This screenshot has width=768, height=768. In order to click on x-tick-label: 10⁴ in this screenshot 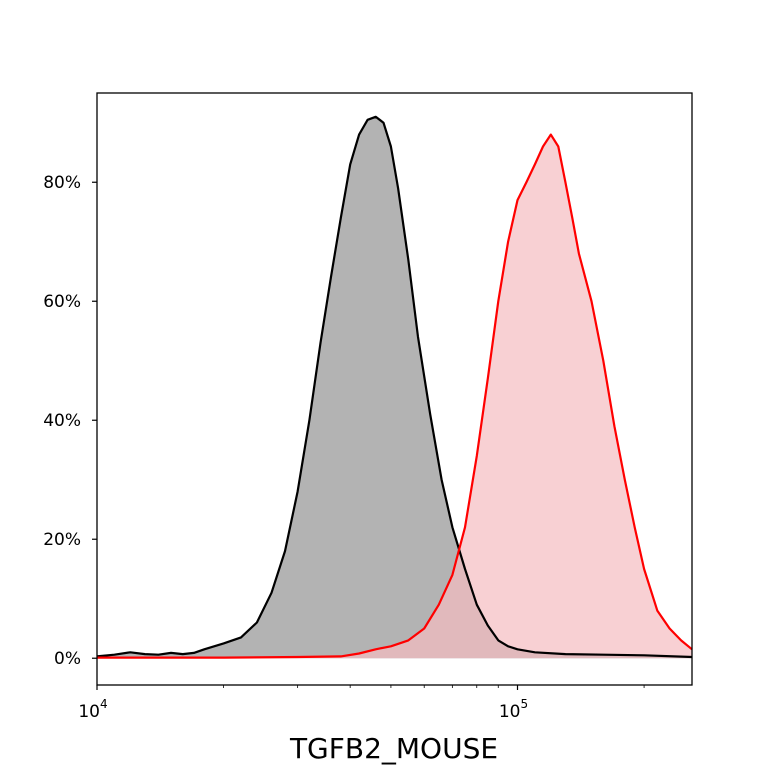, I will do `click(92, 709)`.